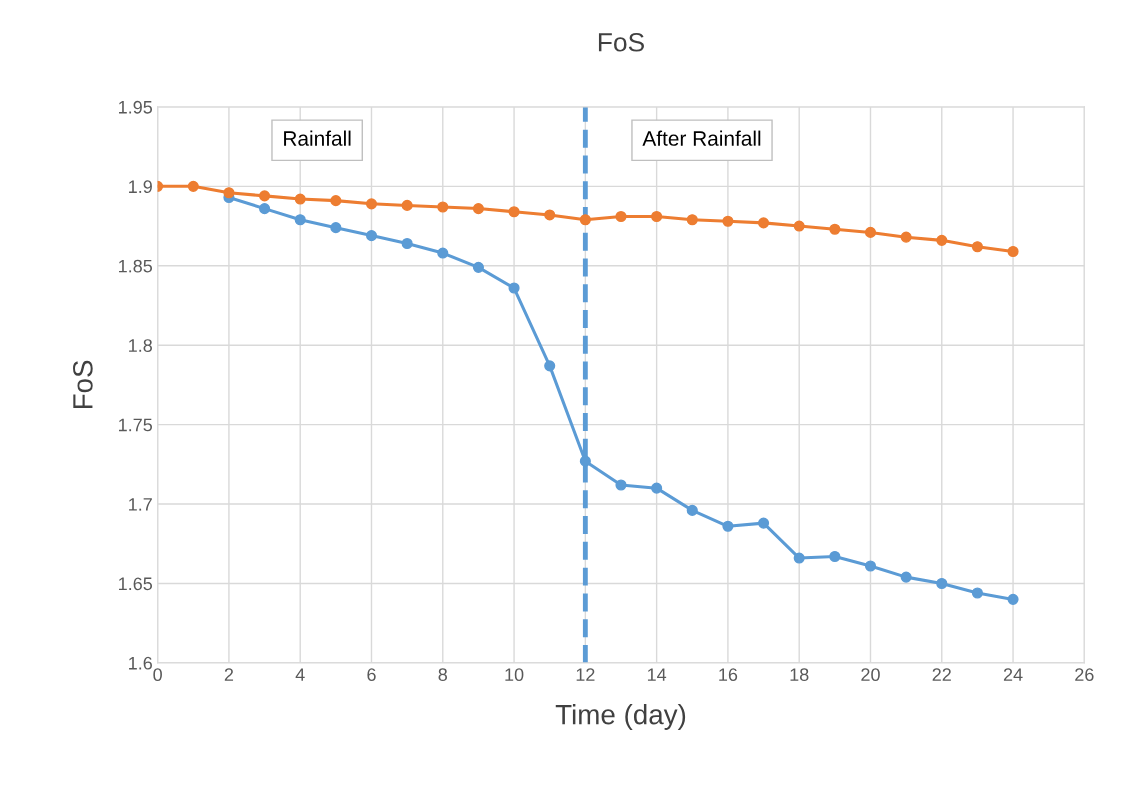  I want to click on x-axis-title: Time (day), so click(620, 717).